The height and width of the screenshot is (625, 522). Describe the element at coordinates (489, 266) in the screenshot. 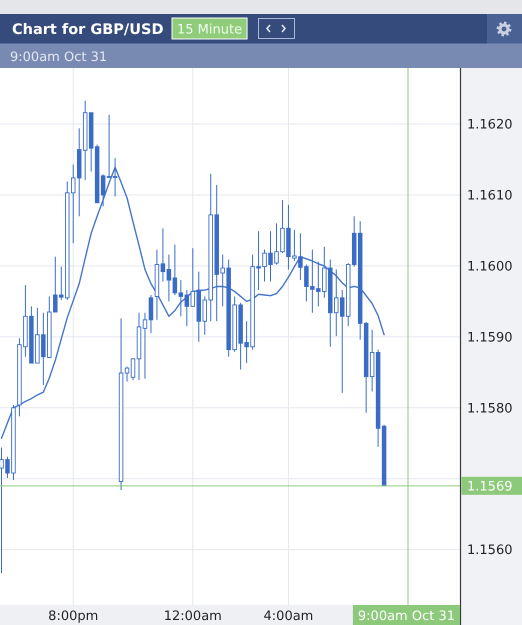

I see `y-tick-label: 1.1600` at that location.